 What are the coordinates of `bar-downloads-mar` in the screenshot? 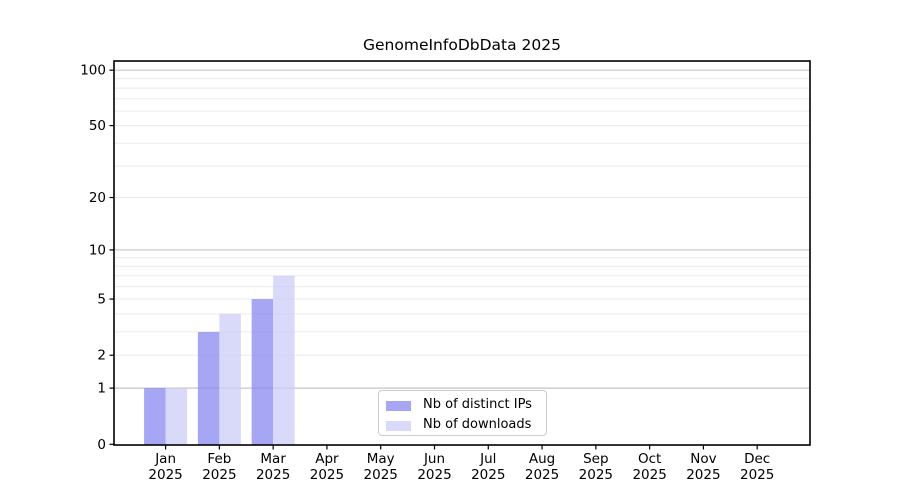 It's located at (284, 360).